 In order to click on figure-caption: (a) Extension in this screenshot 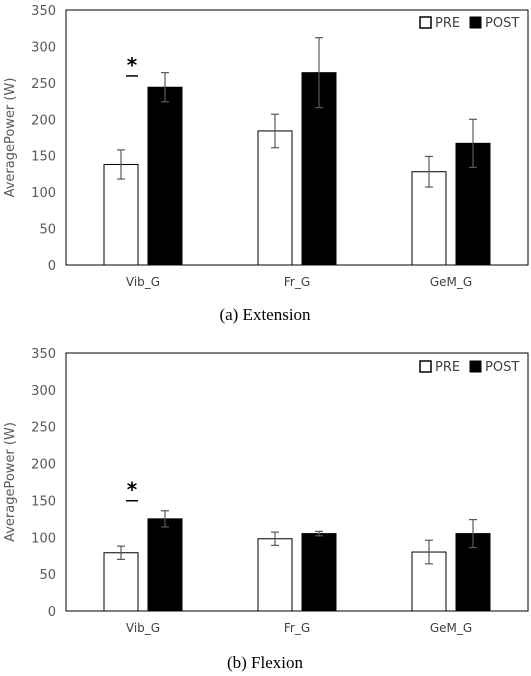, I will do `click(265, 314)`.